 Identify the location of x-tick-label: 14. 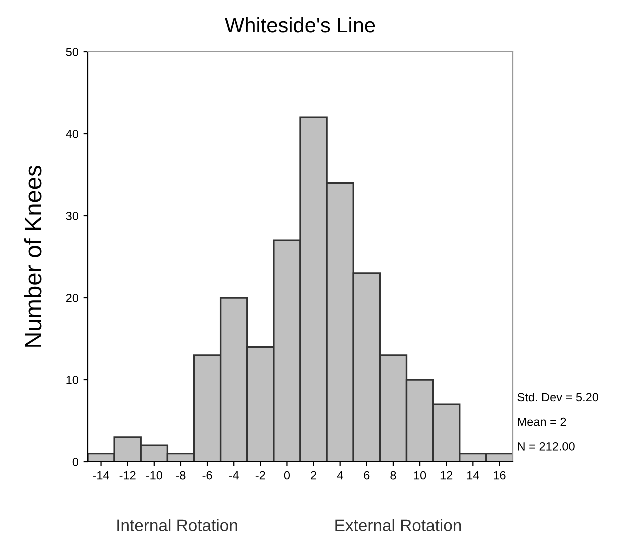
(473, 475).